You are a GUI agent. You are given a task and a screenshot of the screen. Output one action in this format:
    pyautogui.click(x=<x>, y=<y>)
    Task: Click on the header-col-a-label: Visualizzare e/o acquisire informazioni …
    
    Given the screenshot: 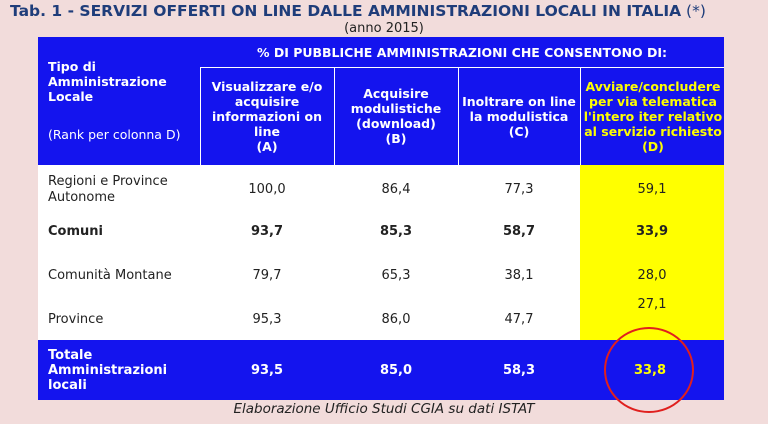 What is the action you would take?
    pyautogui.click(x=267, y=108)
    